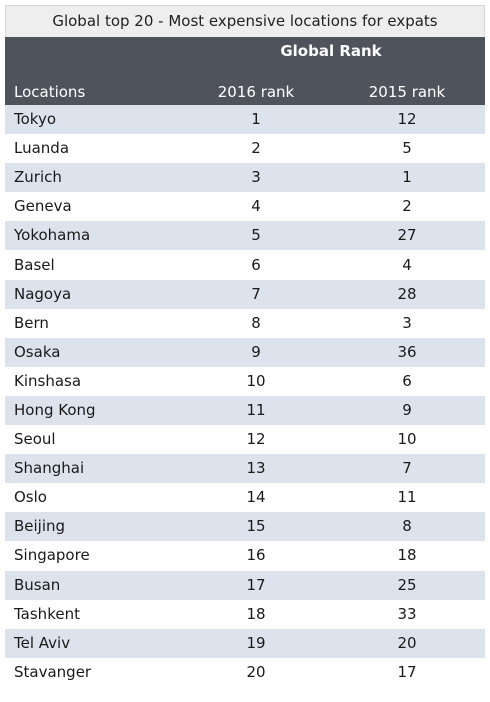 This screenshot has width=490, height=702. I want to click on cell-location: Osaka, so click(107, 352).